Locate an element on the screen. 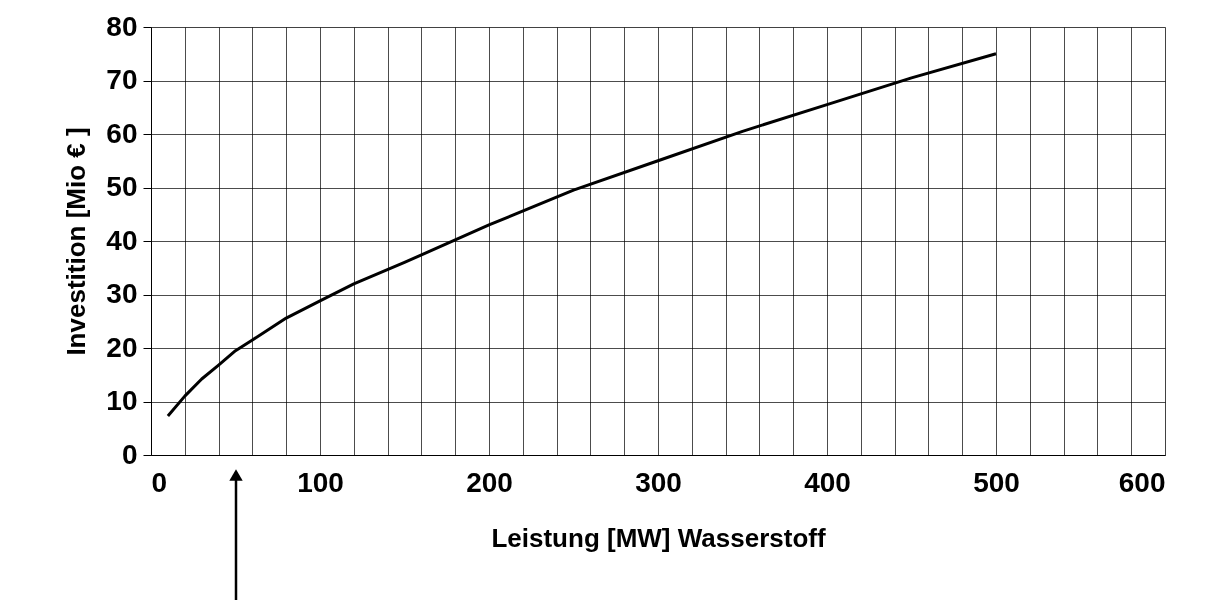 The image size is (1205, 607). x-axis-title: Leistung [MW] Wasserstoff is located at coordinates (658, 537).